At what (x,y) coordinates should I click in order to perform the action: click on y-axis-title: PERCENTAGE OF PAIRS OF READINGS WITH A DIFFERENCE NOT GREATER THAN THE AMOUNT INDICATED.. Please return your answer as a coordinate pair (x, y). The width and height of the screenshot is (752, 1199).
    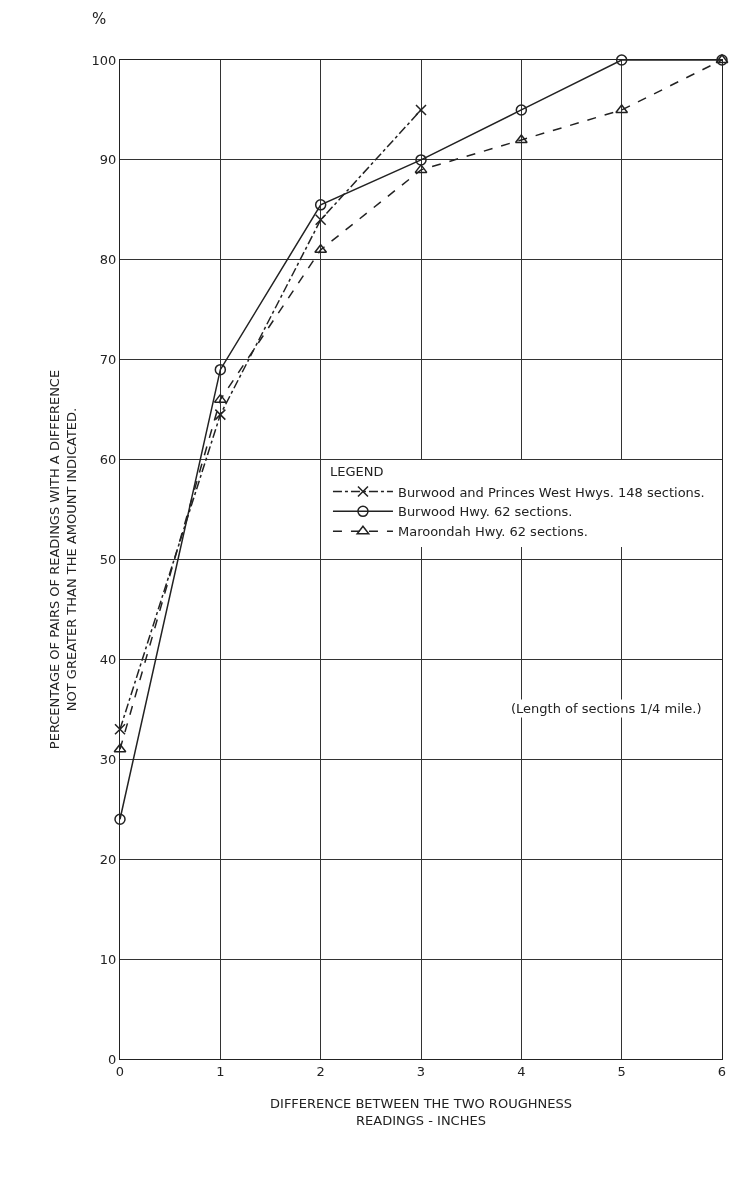
    Looking at the image, I should click on (62, 559).